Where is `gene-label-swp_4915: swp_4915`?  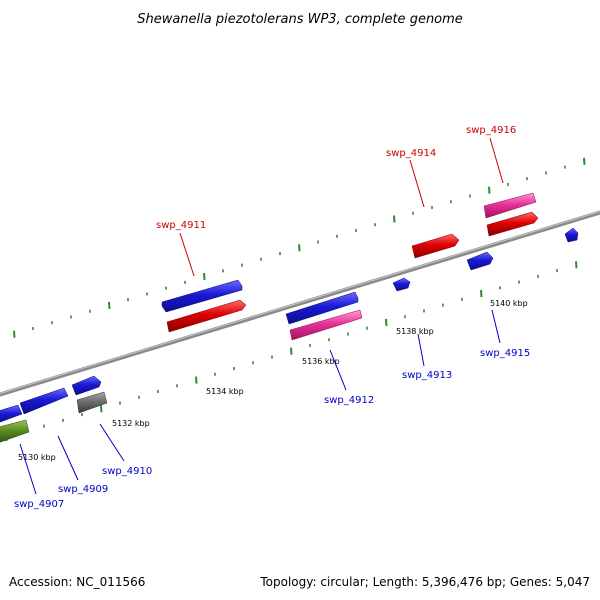 gene-label-swp_4915: swp_4915 is located at coordinates (505, 353).